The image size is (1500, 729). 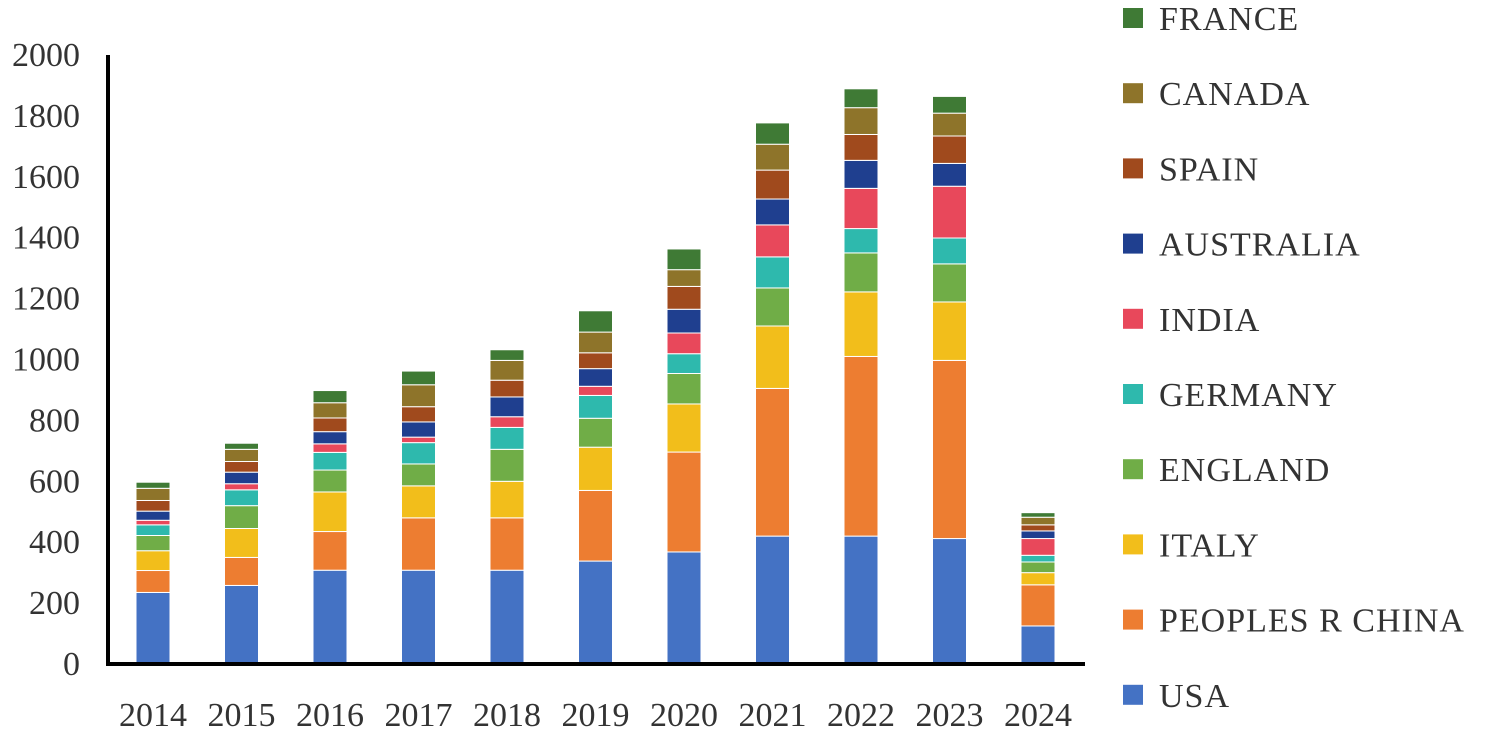 What do you see at coordinates (46, 360) in the screenshot?
I see `y-axis-ticks: 0 200 400 600 800 1000 1200 1400 1600 1800 2000` at bounding box center [46, 360].